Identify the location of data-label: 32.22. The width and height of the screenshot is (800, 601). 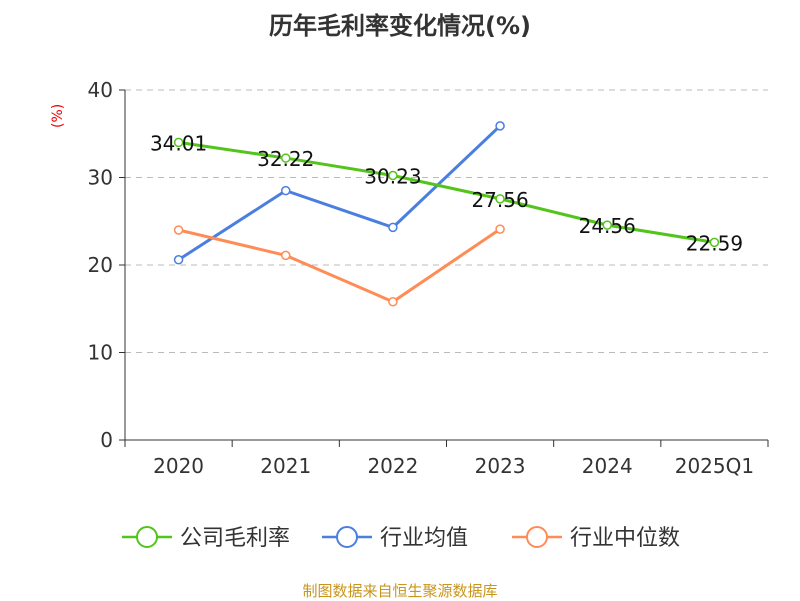
(285, 159).